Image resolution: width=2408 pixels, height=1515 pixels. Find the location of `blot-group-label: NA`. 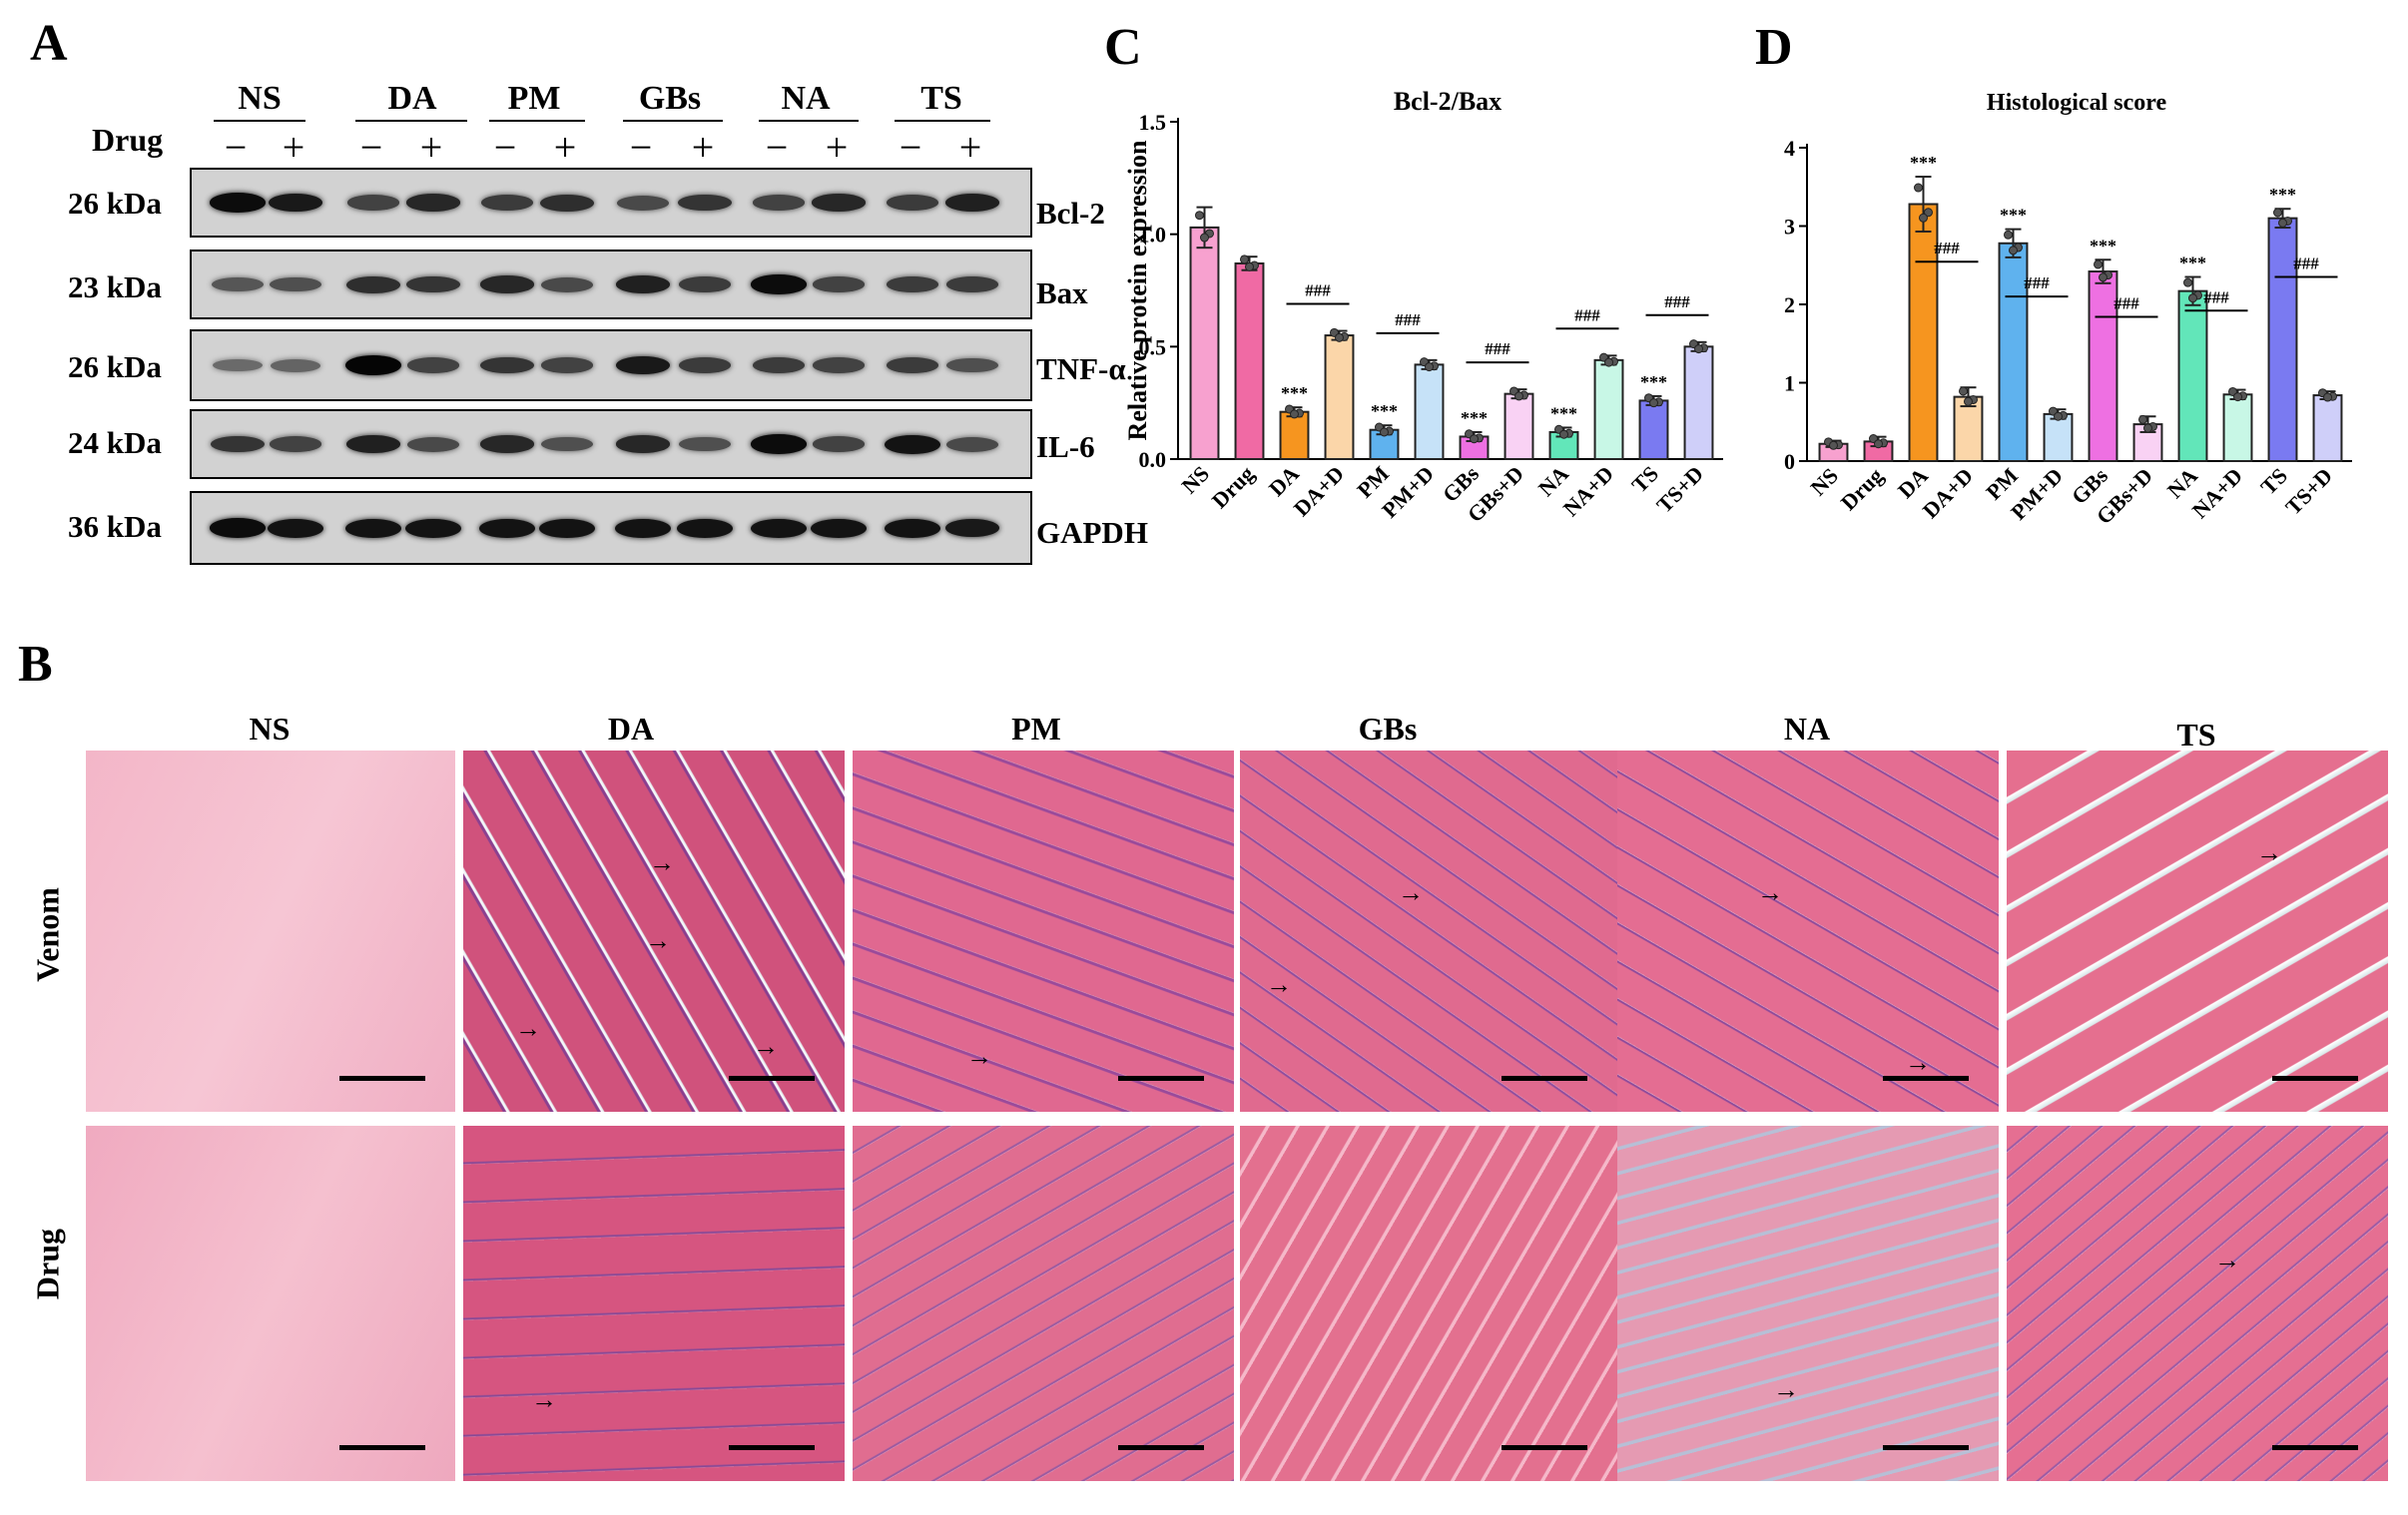

blot-group-label: NA is located at coordinates (806, 98).